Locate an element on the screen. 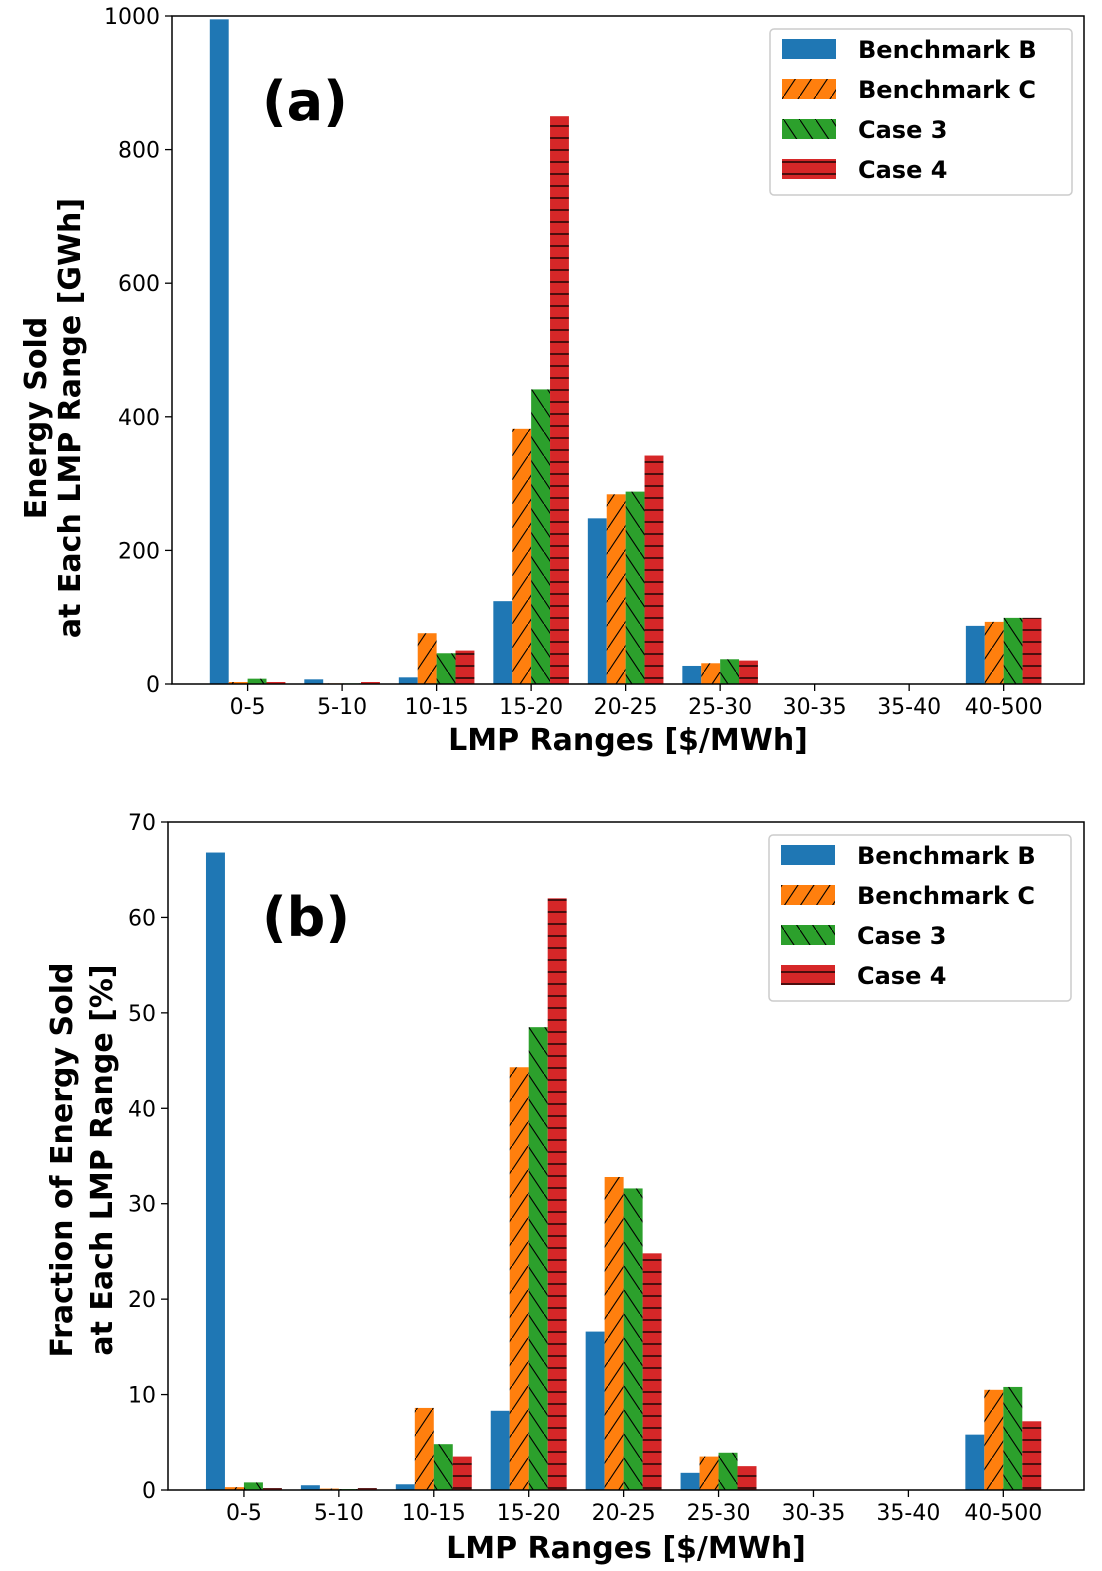 This screenshot has width=1102, height=1571. legend-swatch-horizontal is located at coordinates (809, 169).